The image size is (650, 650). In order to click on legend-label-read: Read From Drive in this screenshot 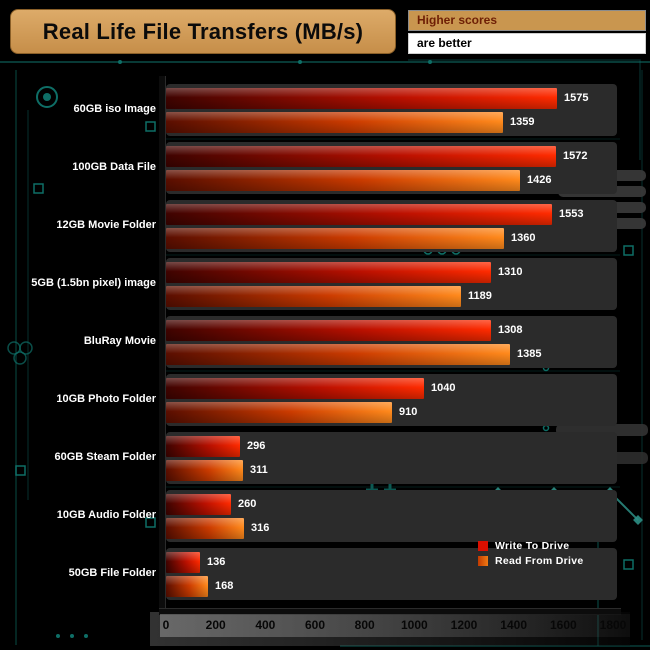, I will do `click(539, 560)`.